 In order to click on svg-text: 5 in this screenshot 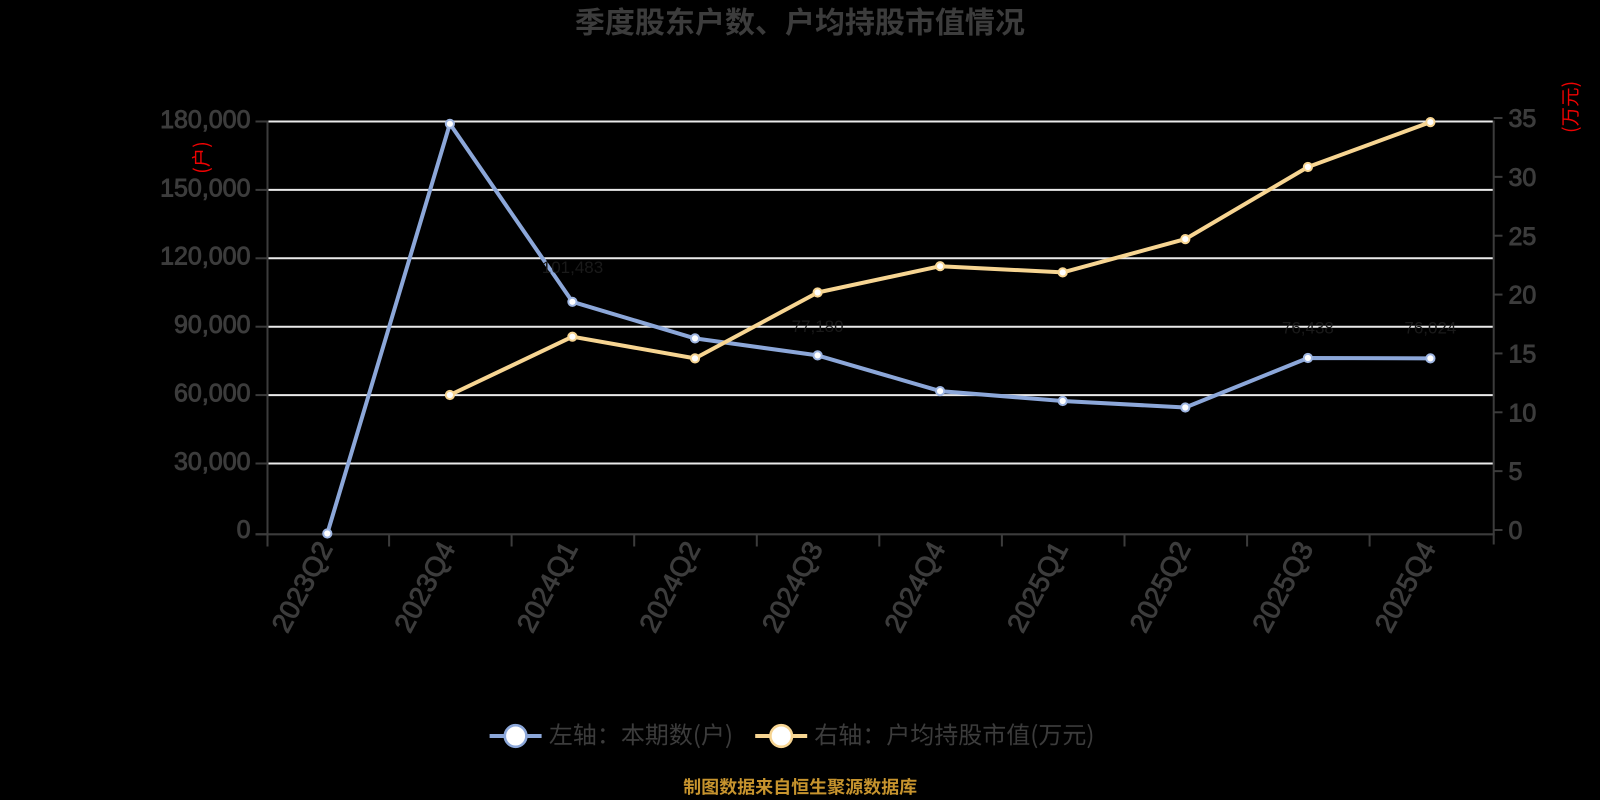, I will do `click(1516, 472)`.